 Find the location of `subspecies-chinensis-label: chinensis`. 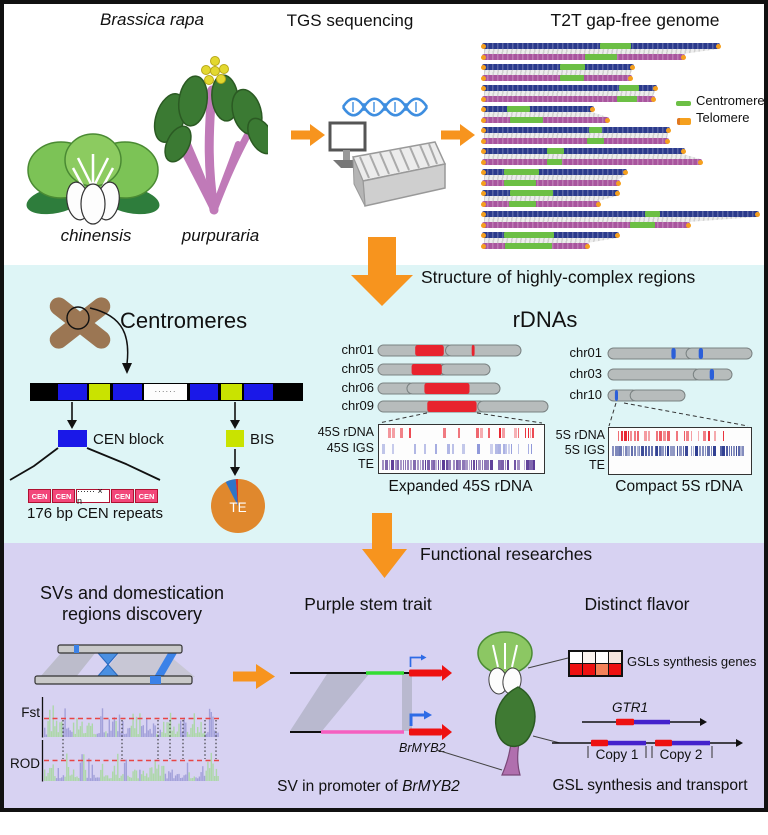

subspecies-chinensis-label: chinensis is located at coordinates (96, 235).